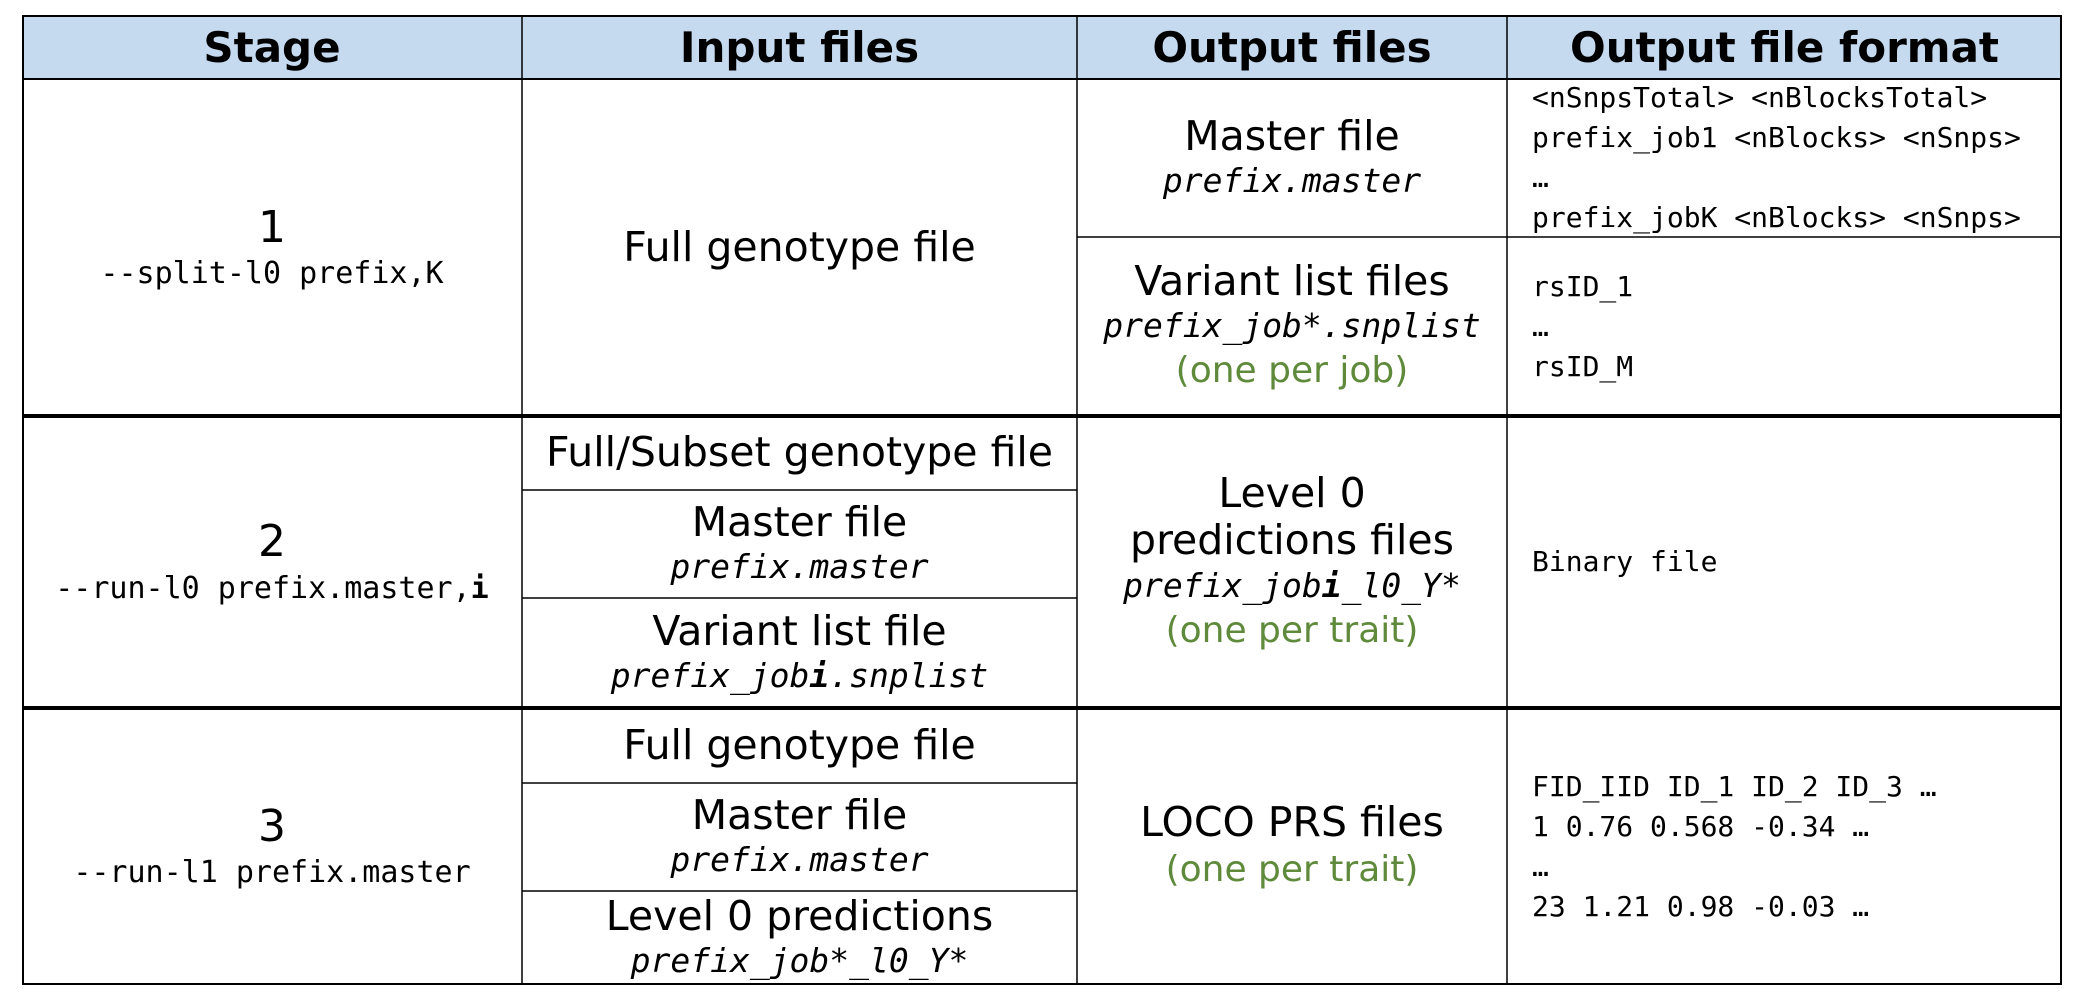 This screenshot has height=1000, width=2080. I want to click on output-master-file: Master file prefix.master, so click(1292, 158).